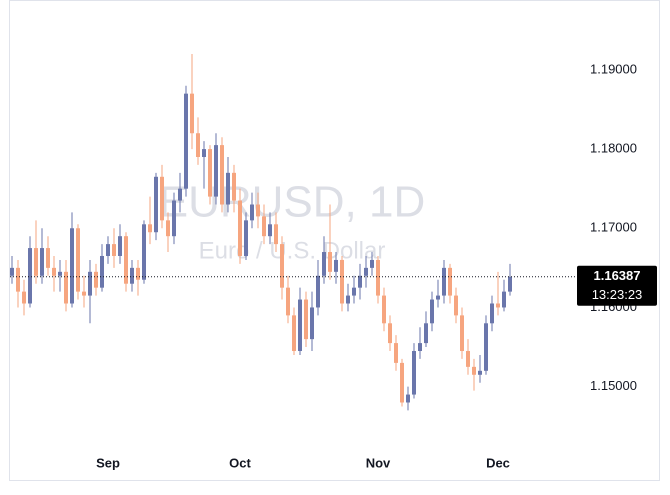  I want to click on x-tick-label: Oct, so click(240, 462).